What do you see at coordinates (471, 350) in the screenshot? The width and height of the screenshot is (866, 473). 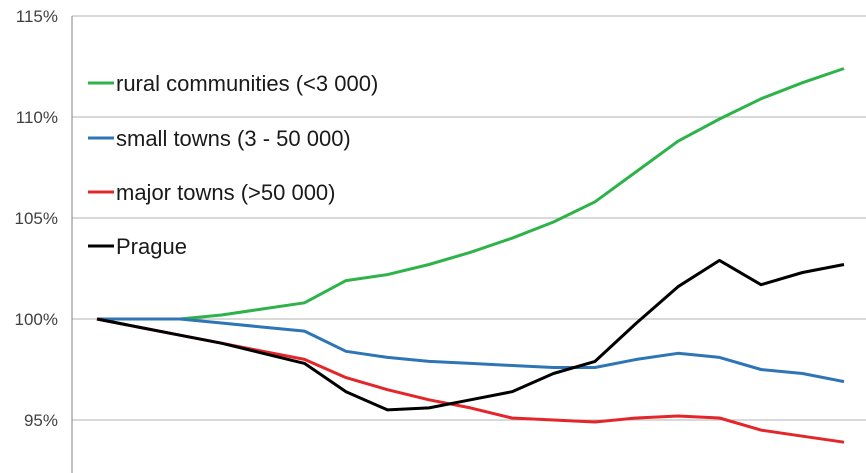 I see `series-line` at bounding box center [471, 350].